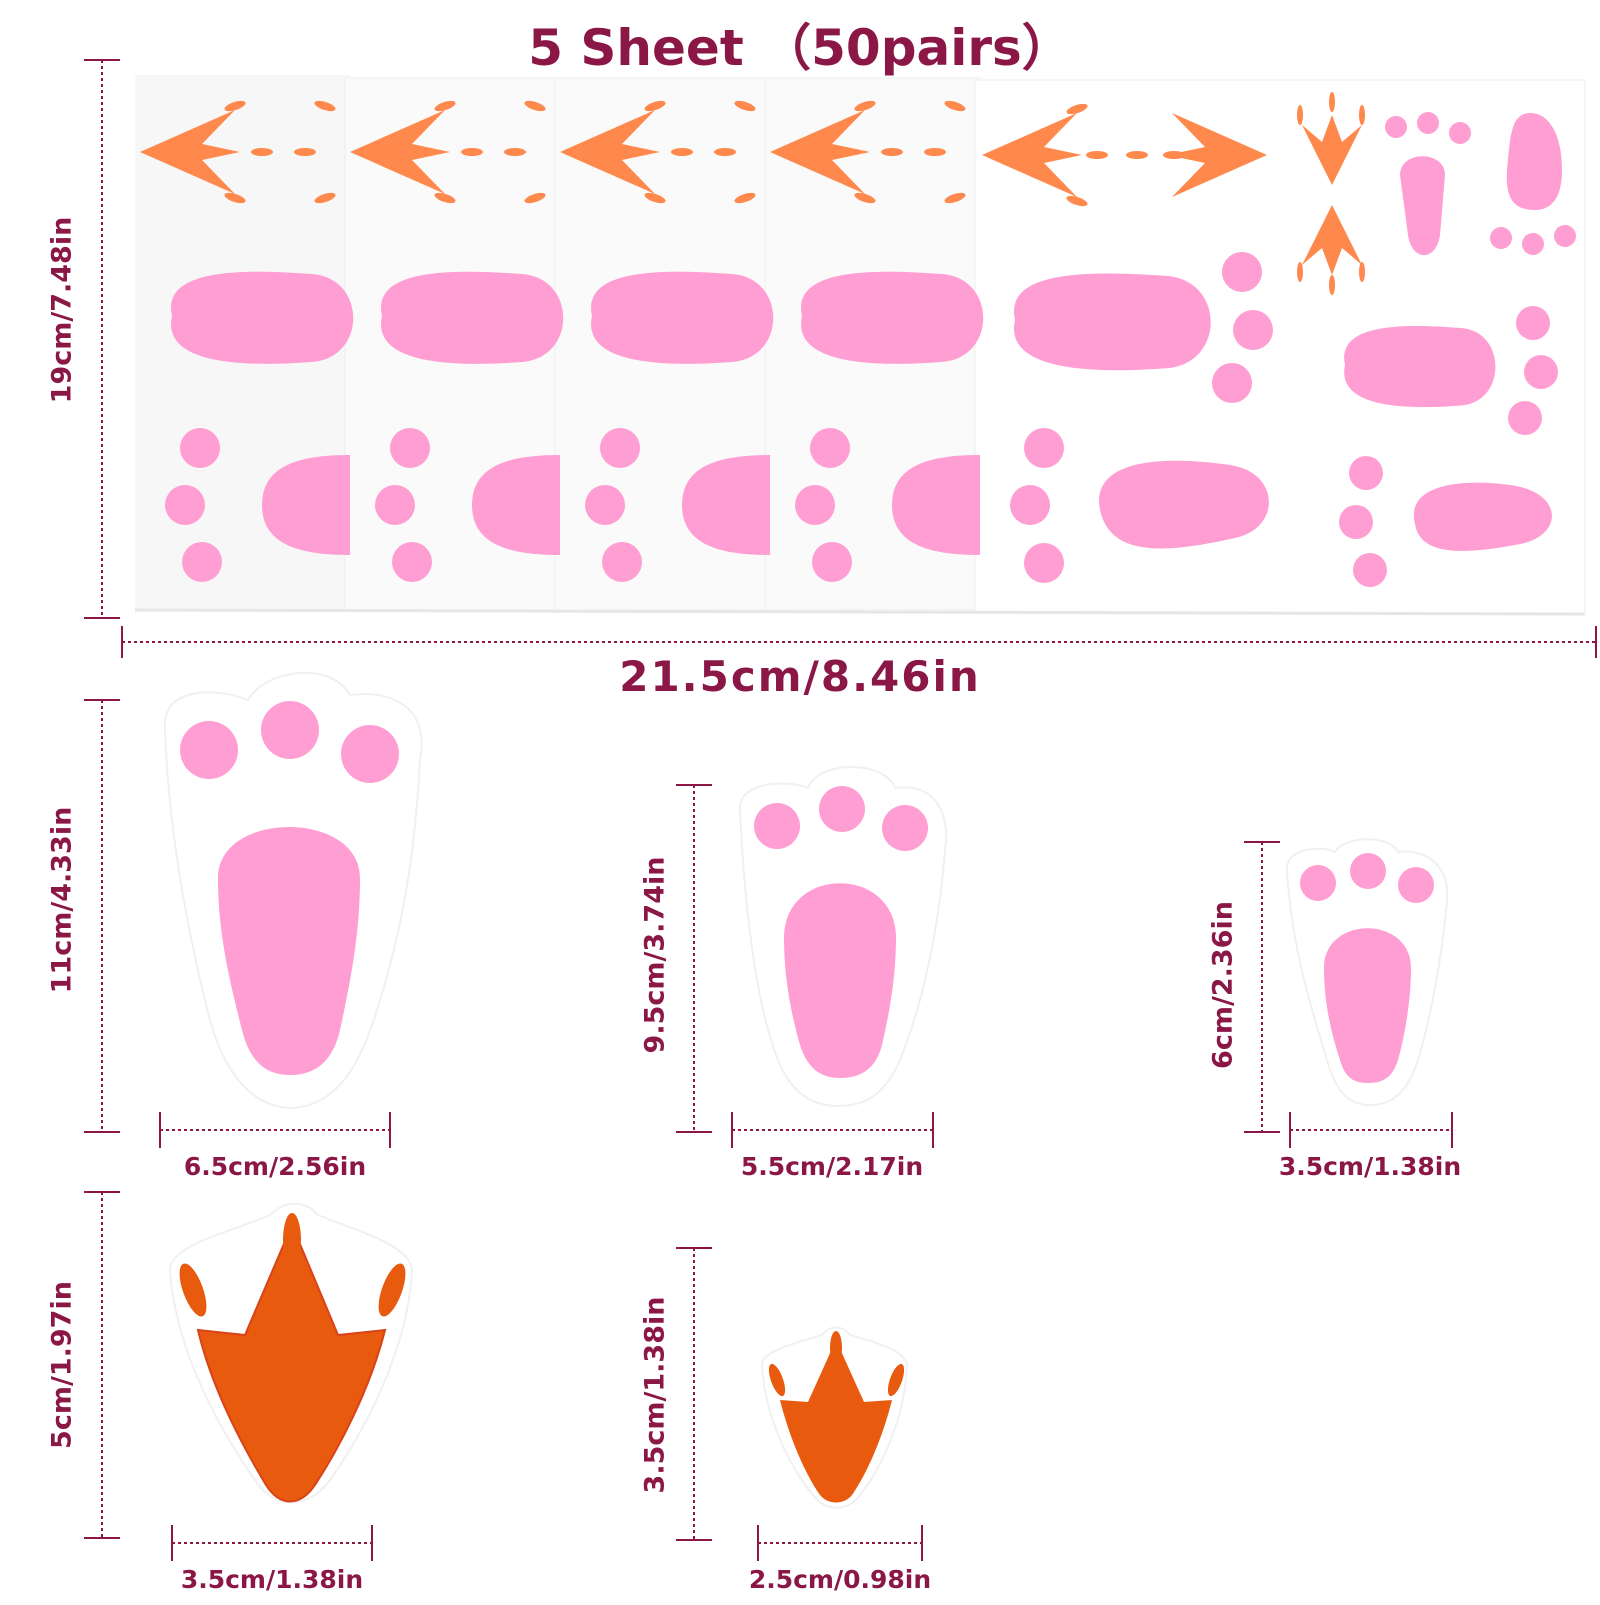 The height and width of the screenshot is (1605, 1600). Describe the element at coordinates (800, 676) in the screenshot. I see `sheet-width-label: 21.5cm/8.46in` at that location.